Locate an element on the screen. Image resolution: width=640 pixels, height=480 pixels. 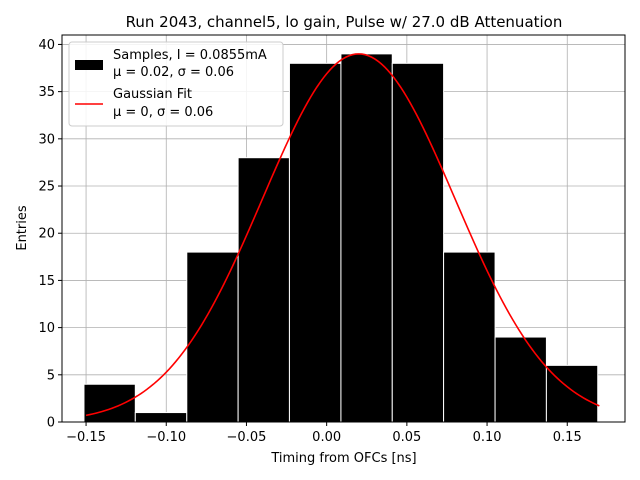
x-tick-label: 0.05 is located at coordinates (406, 437).